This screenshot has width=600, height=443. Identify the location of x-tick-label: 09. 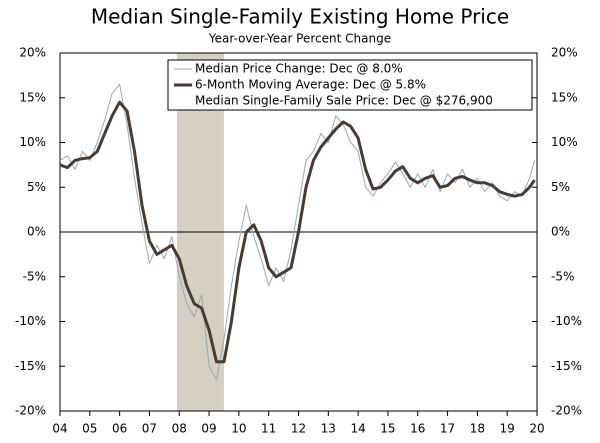
(208, 429).